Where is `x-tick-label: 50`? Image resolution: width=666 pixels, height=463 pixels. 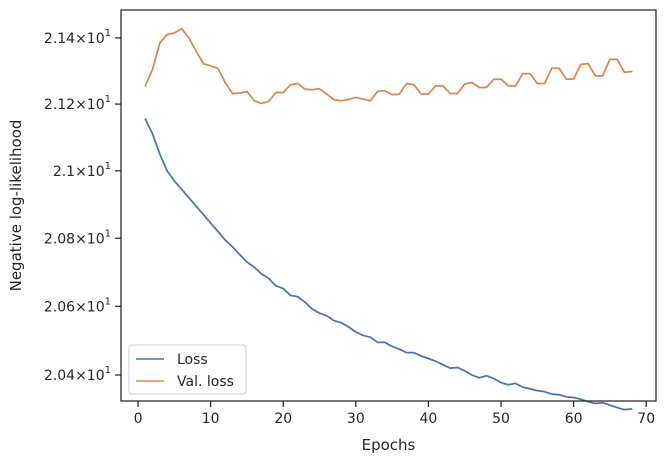 x-tick-label: 50 is located at coordinates (501, 419).